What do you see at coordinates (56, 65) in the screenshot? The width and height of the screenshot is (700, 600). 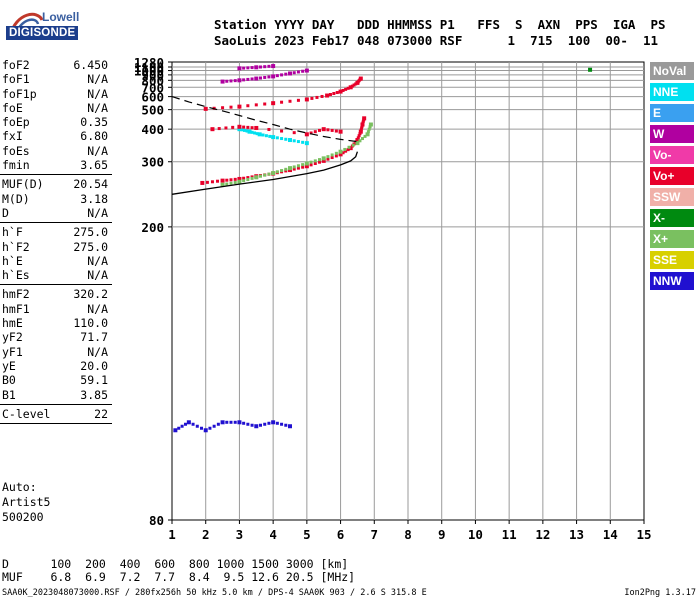 I see `parameter-row: foF2 6.450` at bounding box center [56, 65].